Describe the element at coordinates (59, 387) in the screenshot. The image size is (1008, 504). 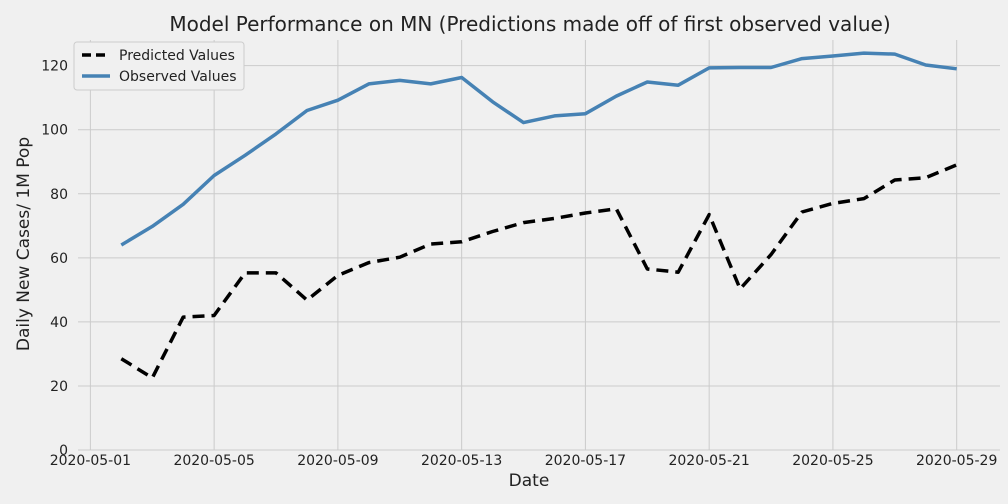
I see `y-tick-label: 20` at that location.